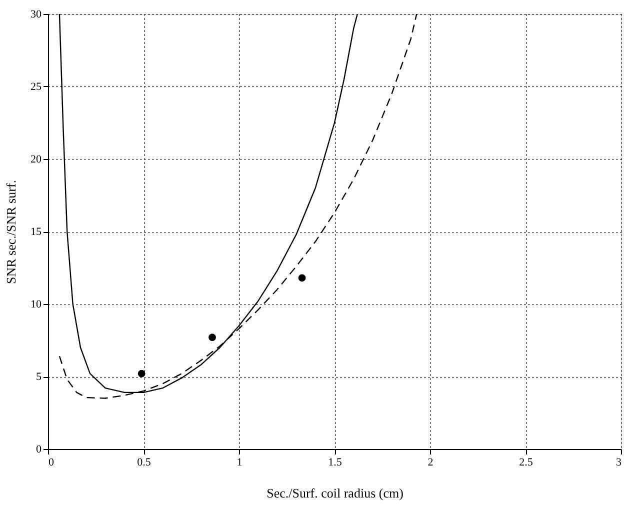 The width and height of the screenshot is (627, 505). Describe the element at coordinates (335, 493) in the screenshot. I see `x-axis-title: Sec./Surf. coil radius (cm)` at that location.